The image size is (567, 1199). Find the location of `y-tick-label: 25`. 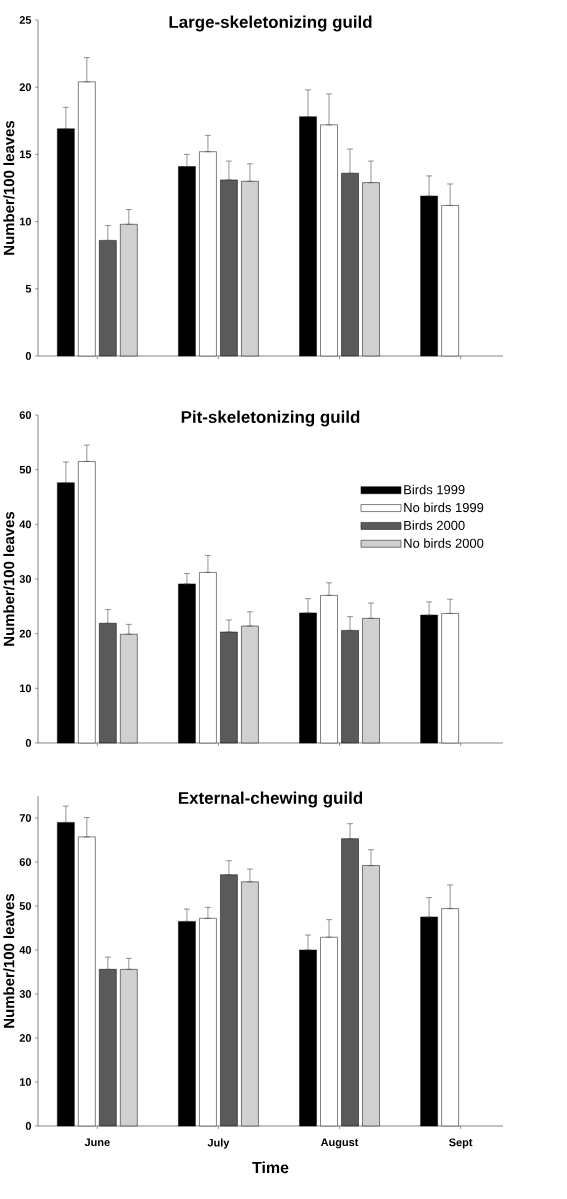

y-tick-label: 25 is located at coordinates (25, 20).